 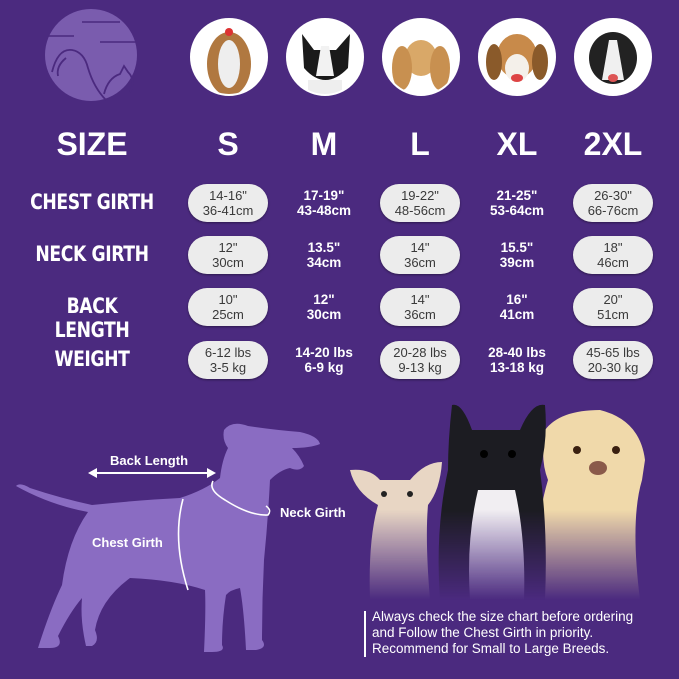 I want to click on cell-value: 43-48cm, so click(x=324, y=210).